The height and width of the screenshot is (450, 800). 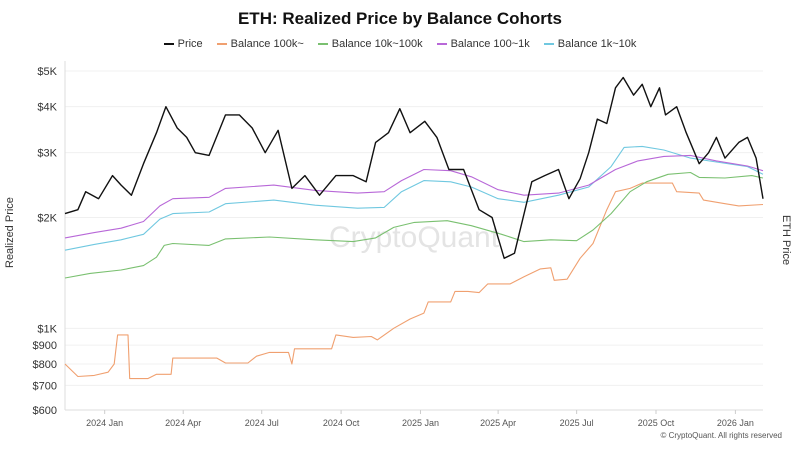 What do you see at coordinates (262, 423) in the screenshot?
I see `x-tick-label: 2024 Jul` at bounding box center [262, 423].